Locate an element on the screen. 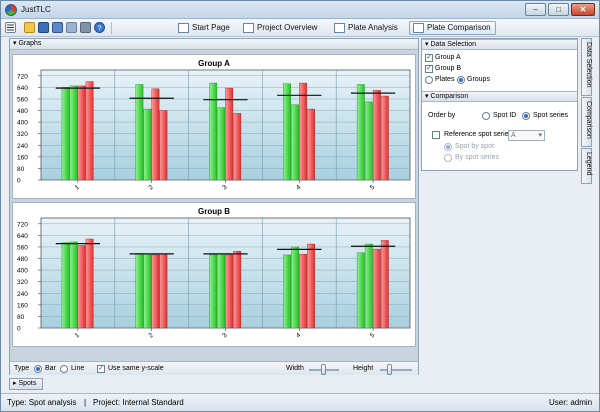 This screenshot has width=600, height=412. reference-spot-serie-checkbox is located at coordinates (436, 135).